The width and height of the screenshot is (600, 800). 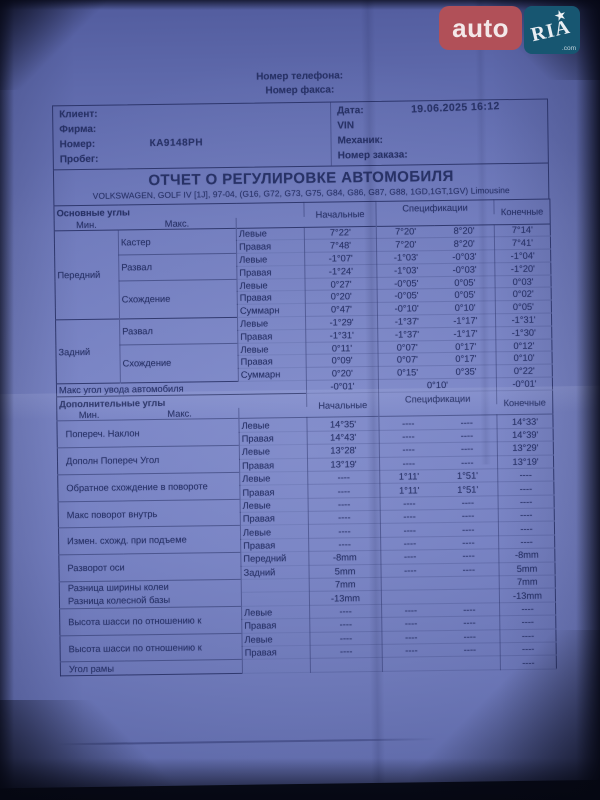 What do you see at coordinates (79, 159) in the screenshot?
I see `mileage-label: Пробег:` at bounding box center [79, 159].